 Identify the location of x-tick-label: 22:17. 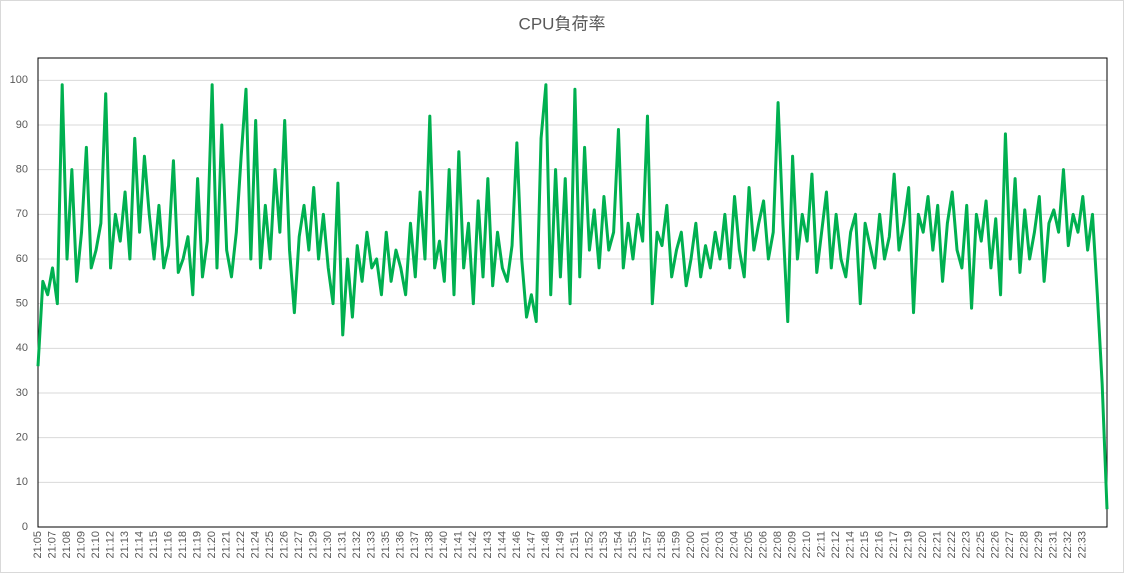
(894, 545).